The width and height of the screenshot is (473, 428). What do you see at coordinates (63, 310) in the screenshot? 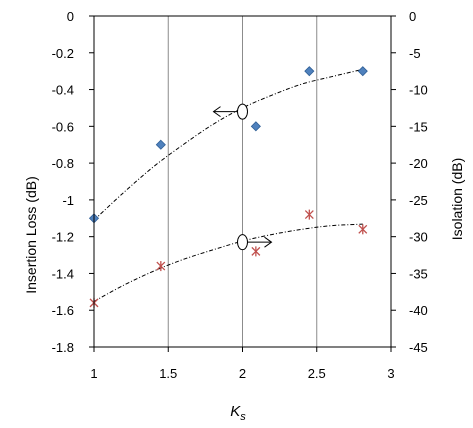
I see `y-tick-label: -1.6` at bounding box center [63, 310].